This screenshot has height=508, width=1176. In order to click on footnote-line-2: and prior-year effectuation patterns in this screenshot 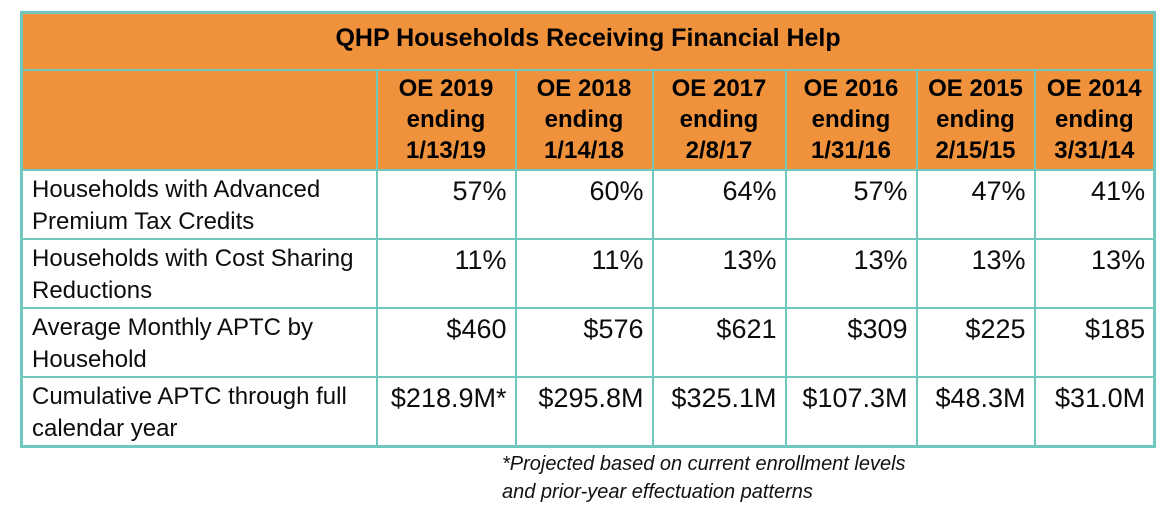, I will do `click(657, 492)`.